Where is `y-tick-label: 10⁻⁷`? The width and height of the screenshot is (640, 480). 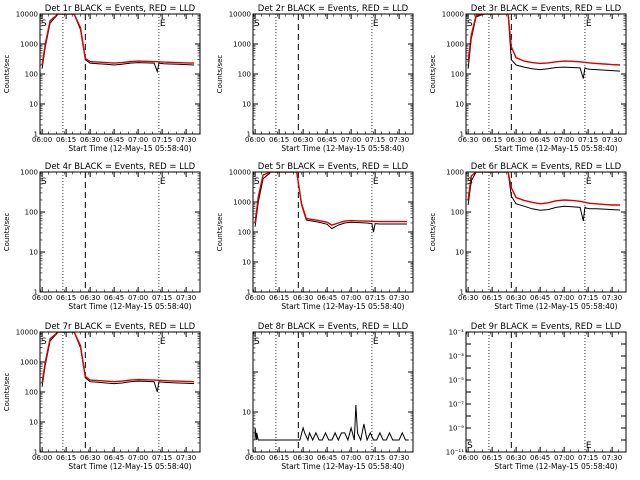
y-tick-label: 10⁻⁷ is located at coordinates (457, 405).